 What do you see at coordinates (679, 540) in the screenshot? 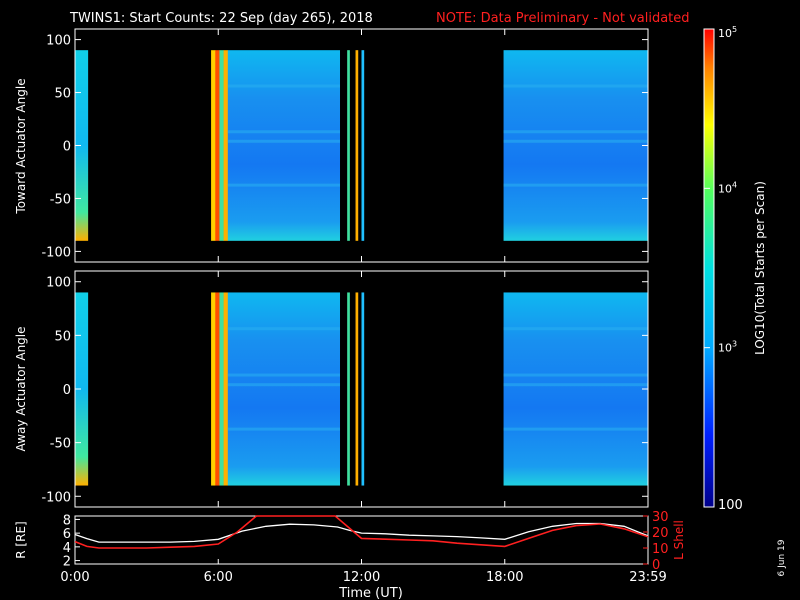
I see `orbit-ylabel-right: L Shell` at bounding box center [679, 540].